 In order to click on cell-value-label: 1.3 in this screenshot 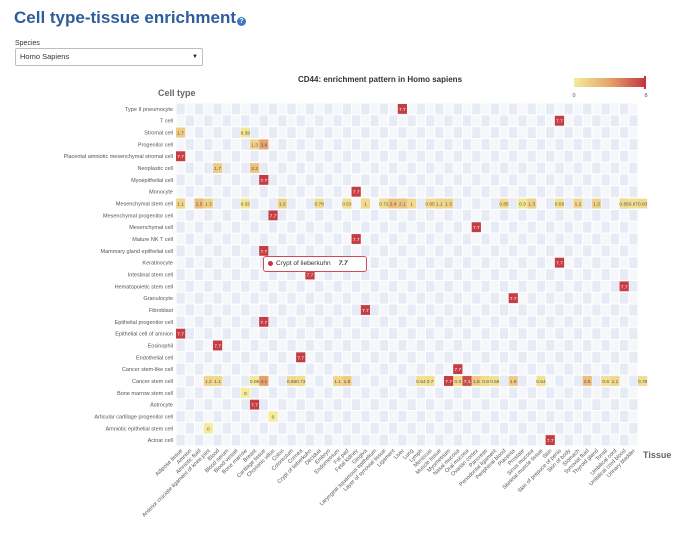, I will do `click(254, 145)`.